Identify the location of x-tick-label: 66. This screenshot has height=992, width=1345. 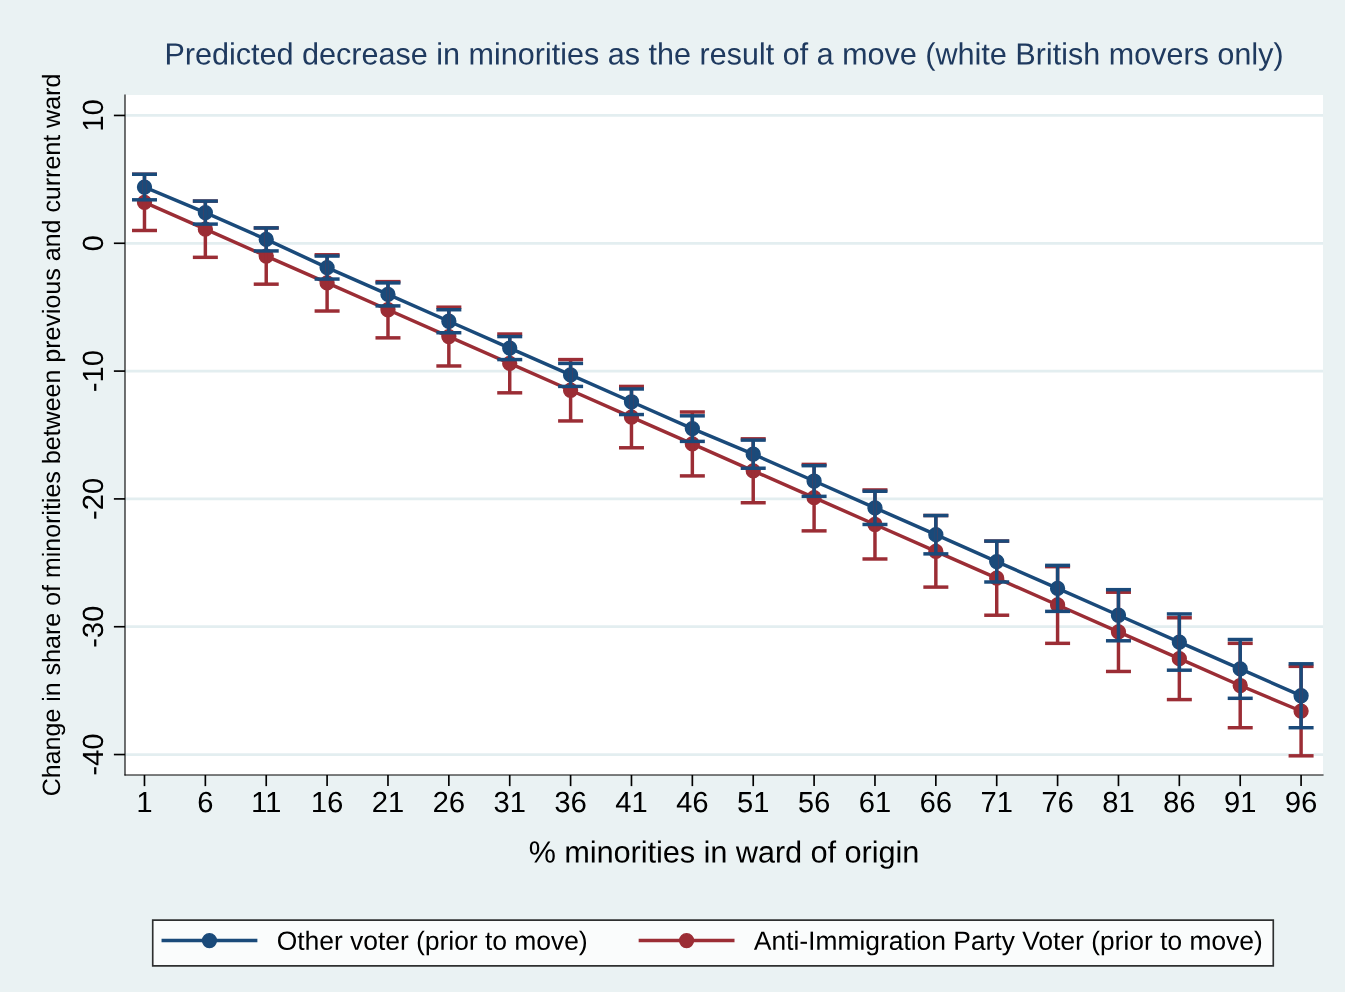
(936, 802).